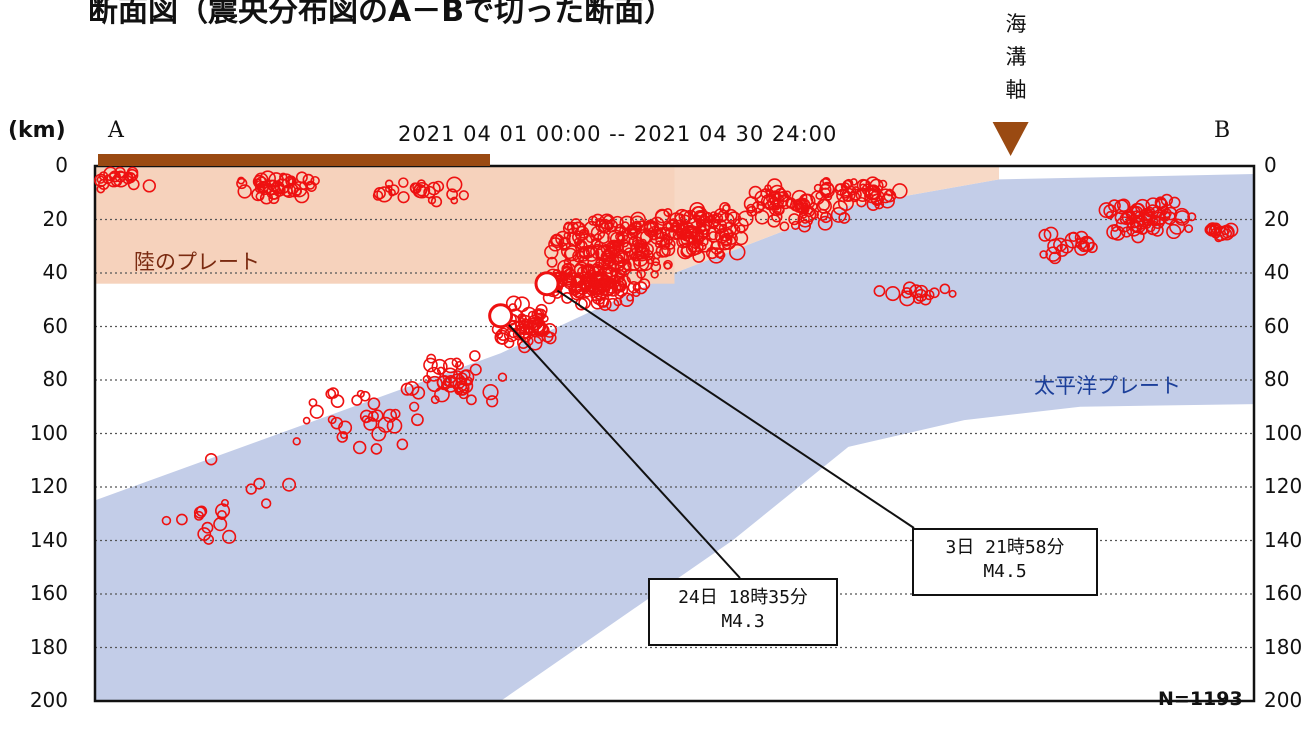  Describe the element at coordinates (1016, 24) in the screenshot. I see `trench-label-char: 海` at that location.